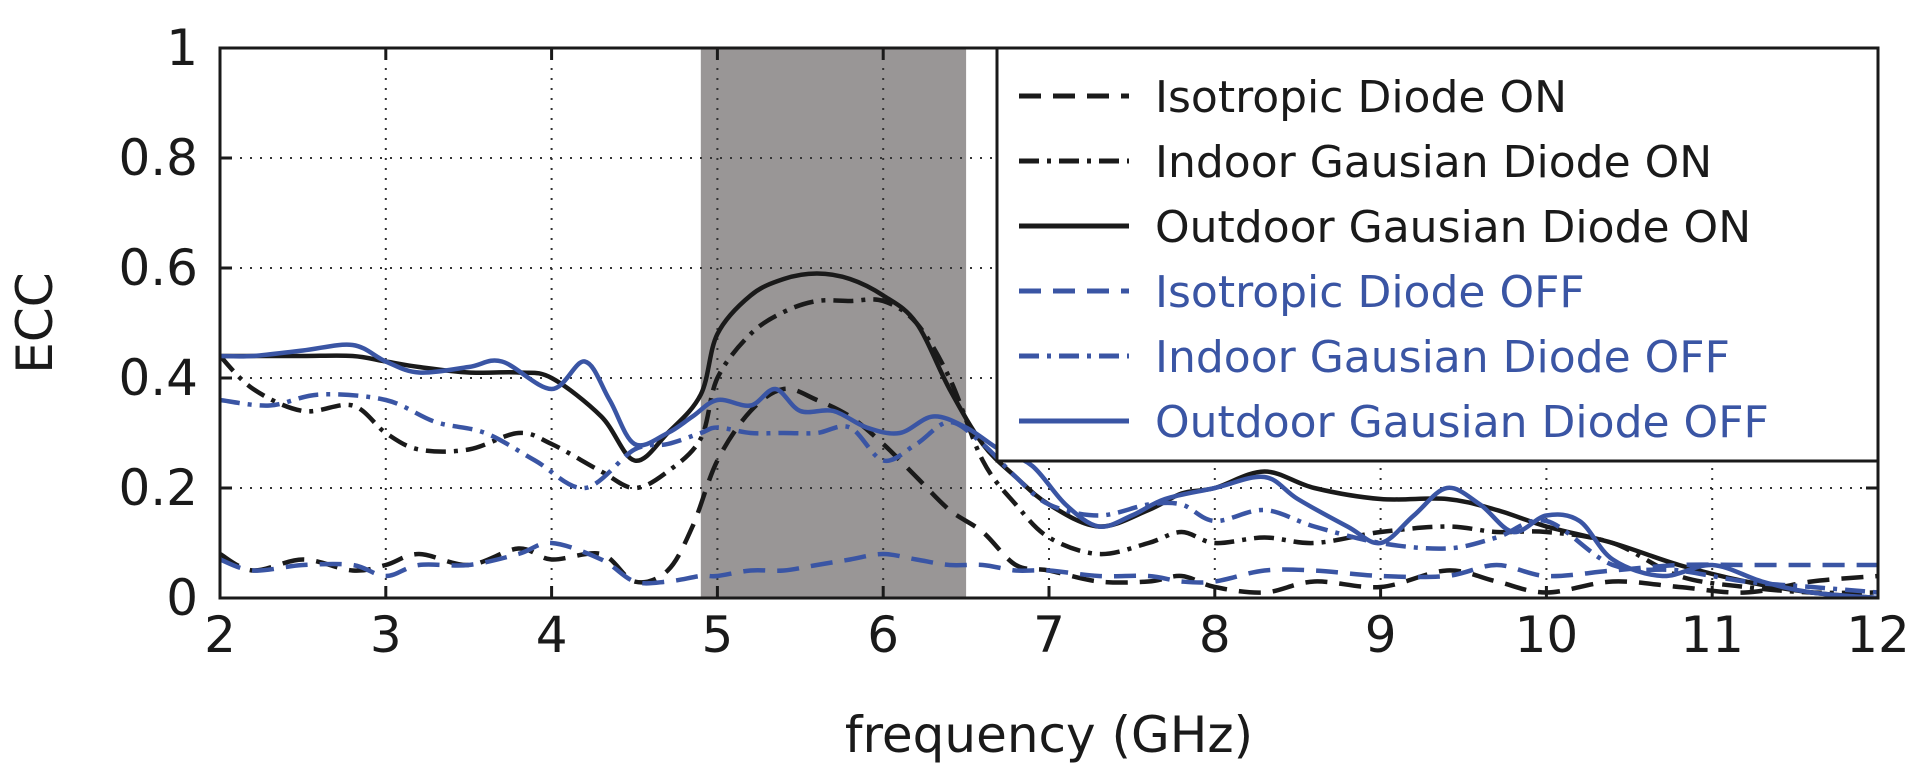 The width and height of the screenshot is (1913, 773). I want to click on x-tick-label: 9, so click(1381, 635).